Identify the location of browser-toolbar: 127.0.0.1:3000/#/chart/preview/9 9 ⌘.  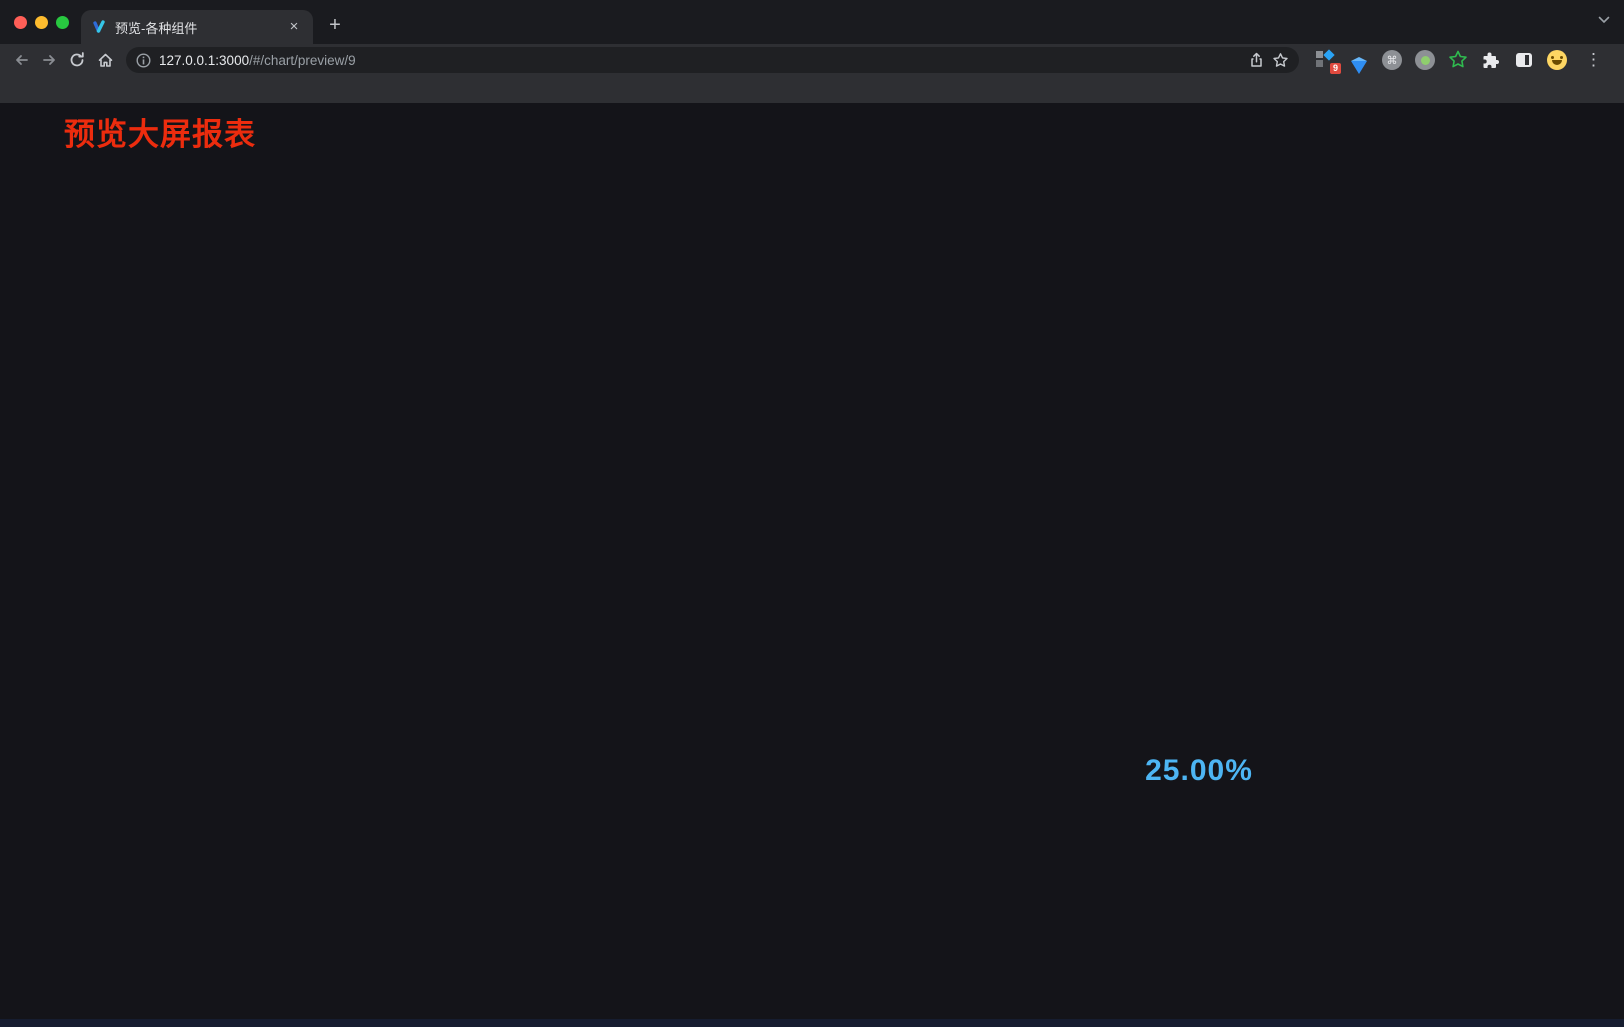
(812, 60).